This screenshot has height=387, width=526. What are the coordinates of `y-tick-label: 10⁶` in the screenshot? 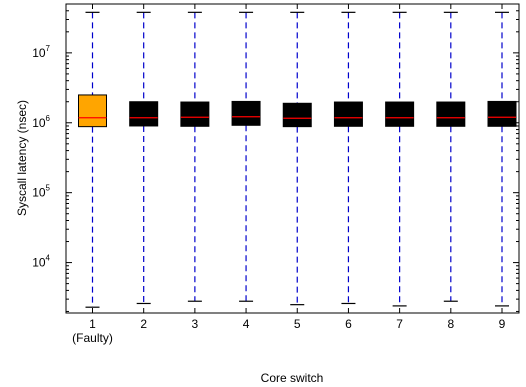 It's located at (41, 122).